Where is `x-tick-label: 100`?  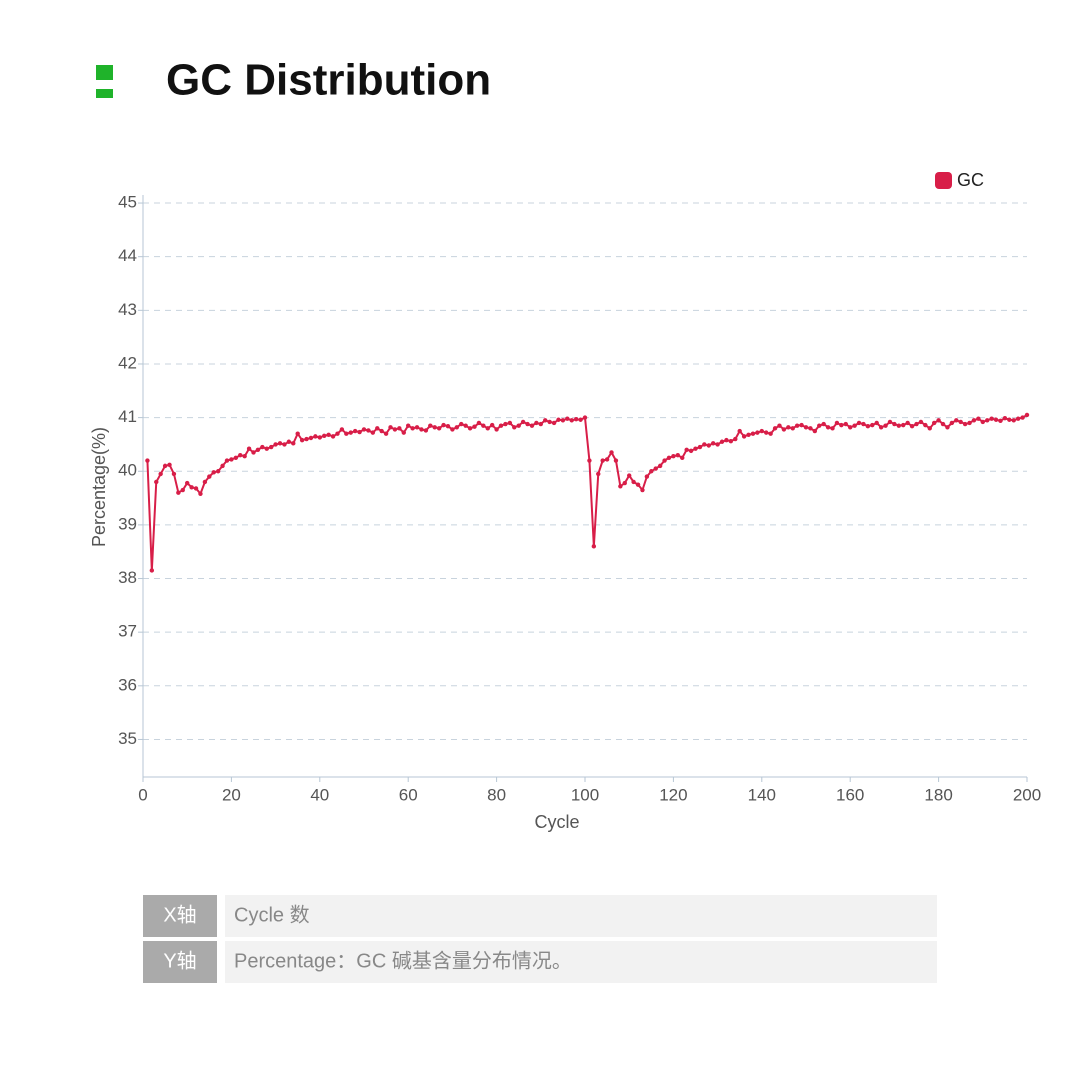 x-tick-label: 100 is located at coordinates (585, 794).